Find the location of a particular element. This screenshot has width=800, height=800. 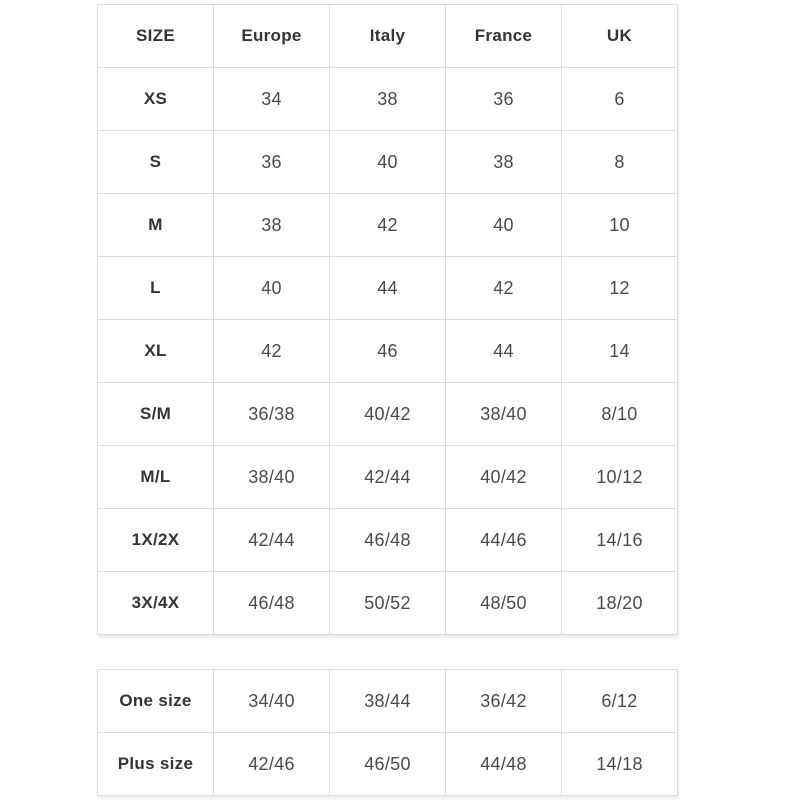

size-value-cell: 44/48 is located at coordinates (503, 764).